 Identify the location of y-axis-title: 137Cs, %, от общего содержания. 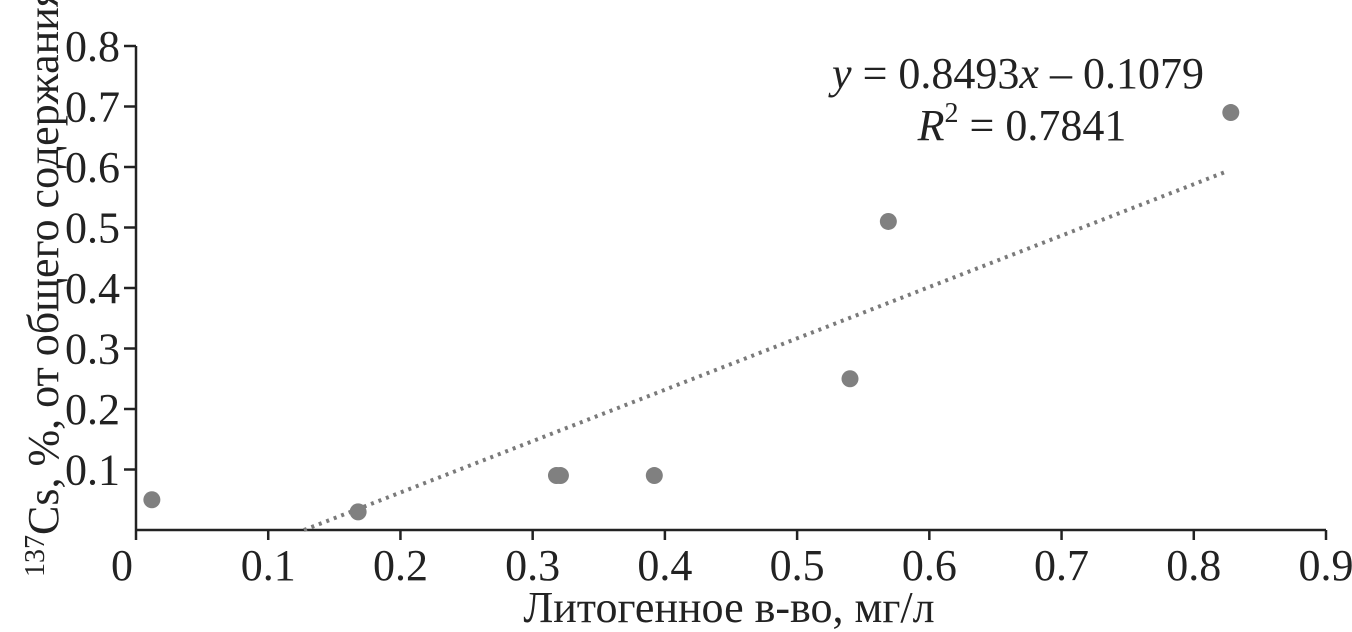
(43, 288).